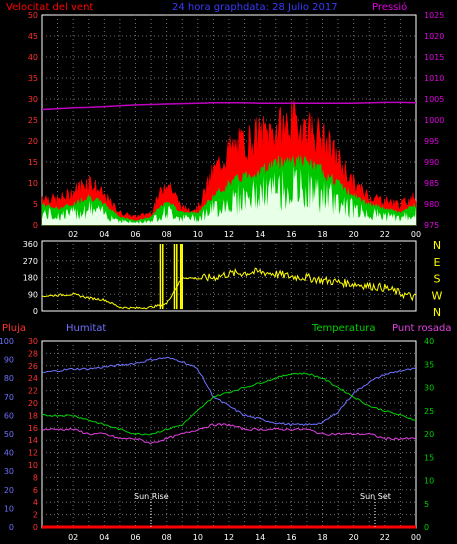  What do you see at coordinates (429, 434) in the screenshot?
I see `temperature-y-tick: 20` at bounding box center [429, 434].